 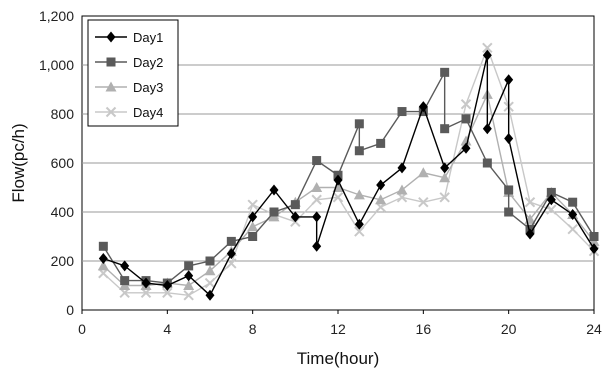 I want to click on y-tick-label: 0, so click(x=70, y=310).